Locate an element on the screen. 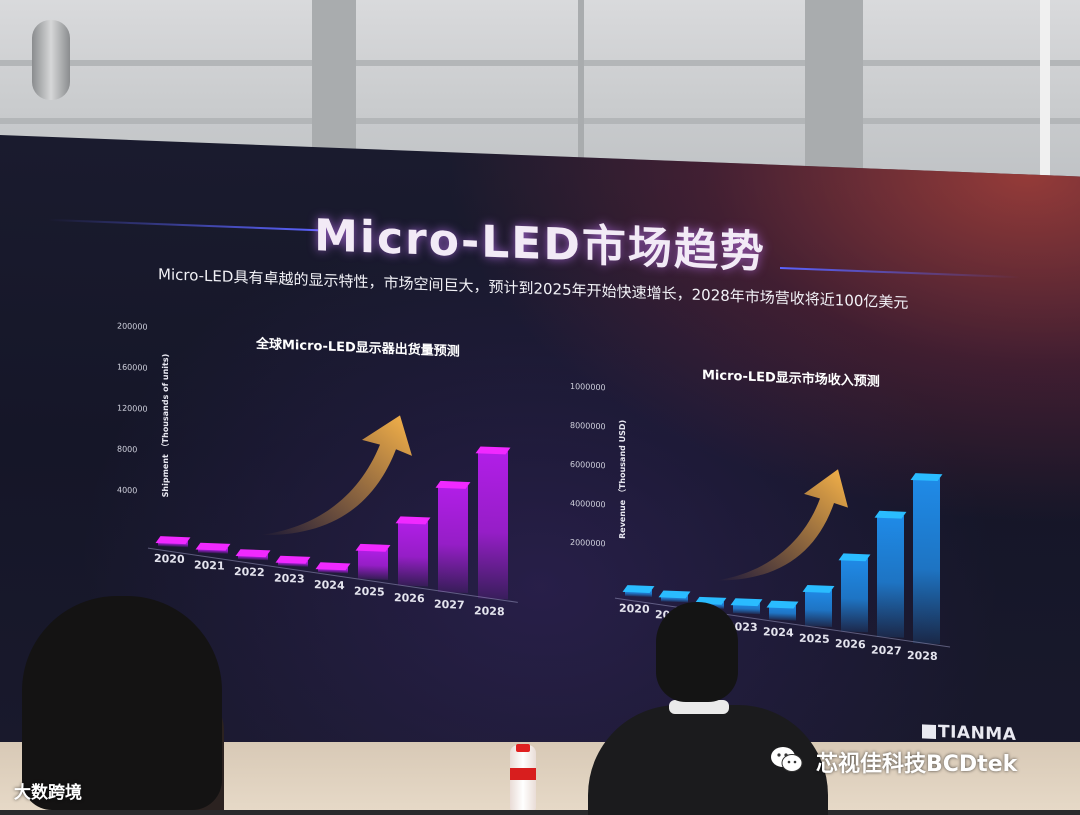 The height and width of the screenshot is (815, 1080). ceiling-light is located at coordinates (1045, 92).